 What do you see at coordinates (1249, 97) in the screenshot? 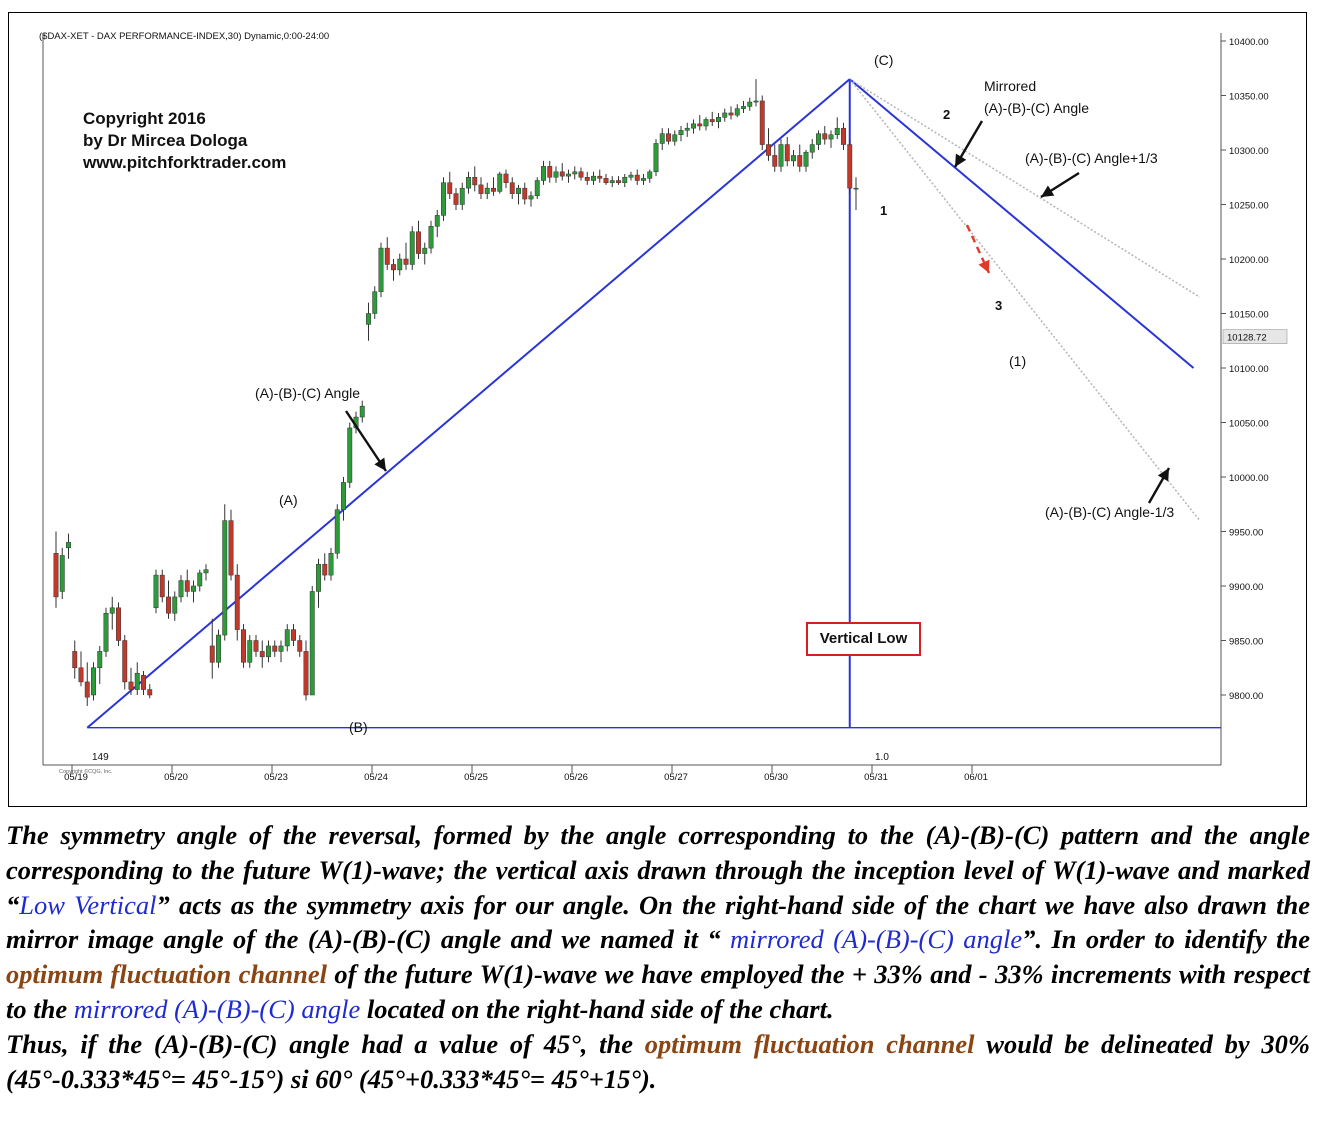
I see `y-tick-label: 10350.00` at bounding box center [1249, 97].